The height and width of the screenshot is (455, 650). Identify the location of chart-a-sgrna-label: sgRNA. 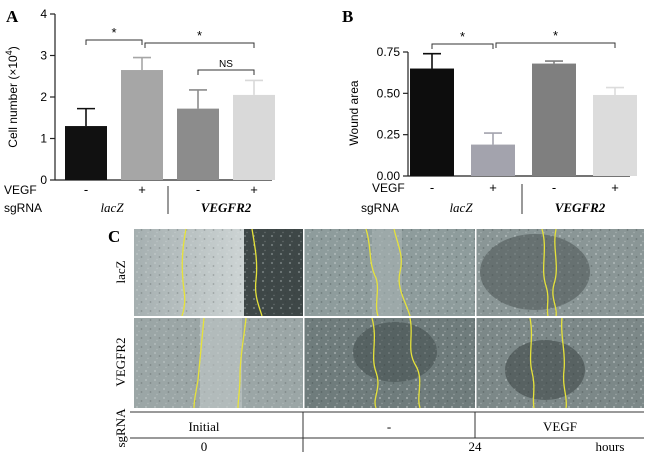
(23, 208).